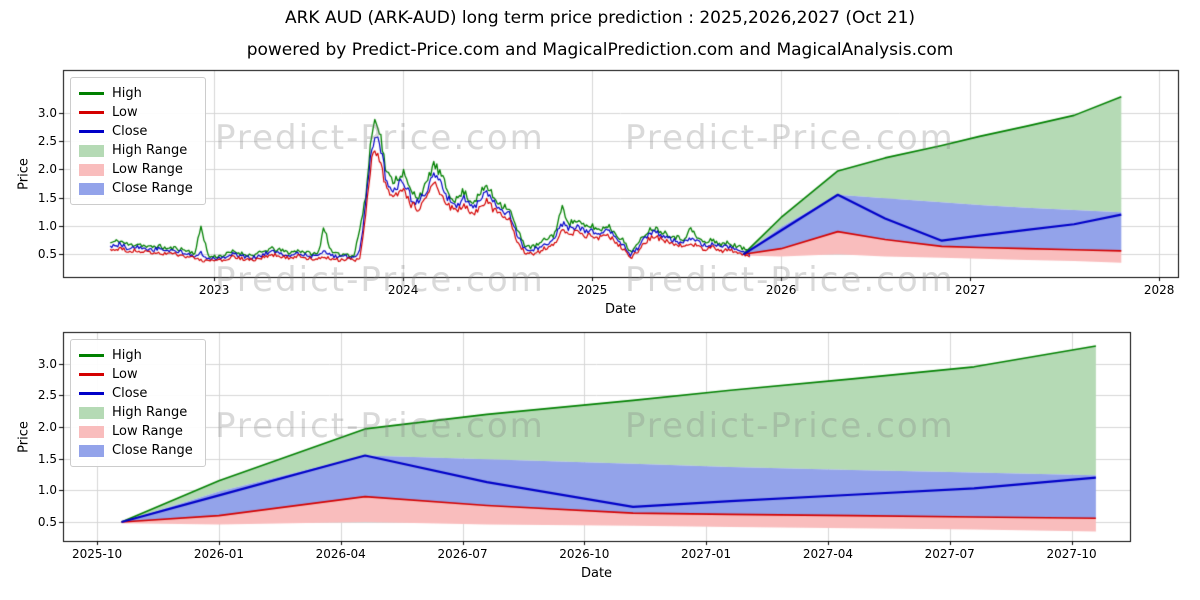  I want to click on x-tick-label: 2027-10, so click(1071, 554).